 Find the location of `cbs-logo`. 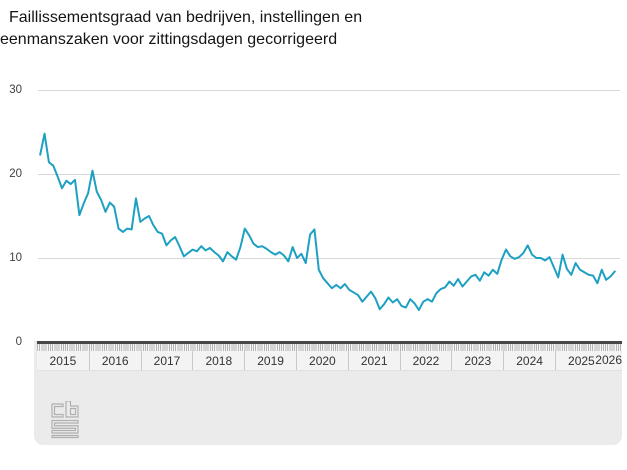

cbs-logo is located at coordinates (65, 419).